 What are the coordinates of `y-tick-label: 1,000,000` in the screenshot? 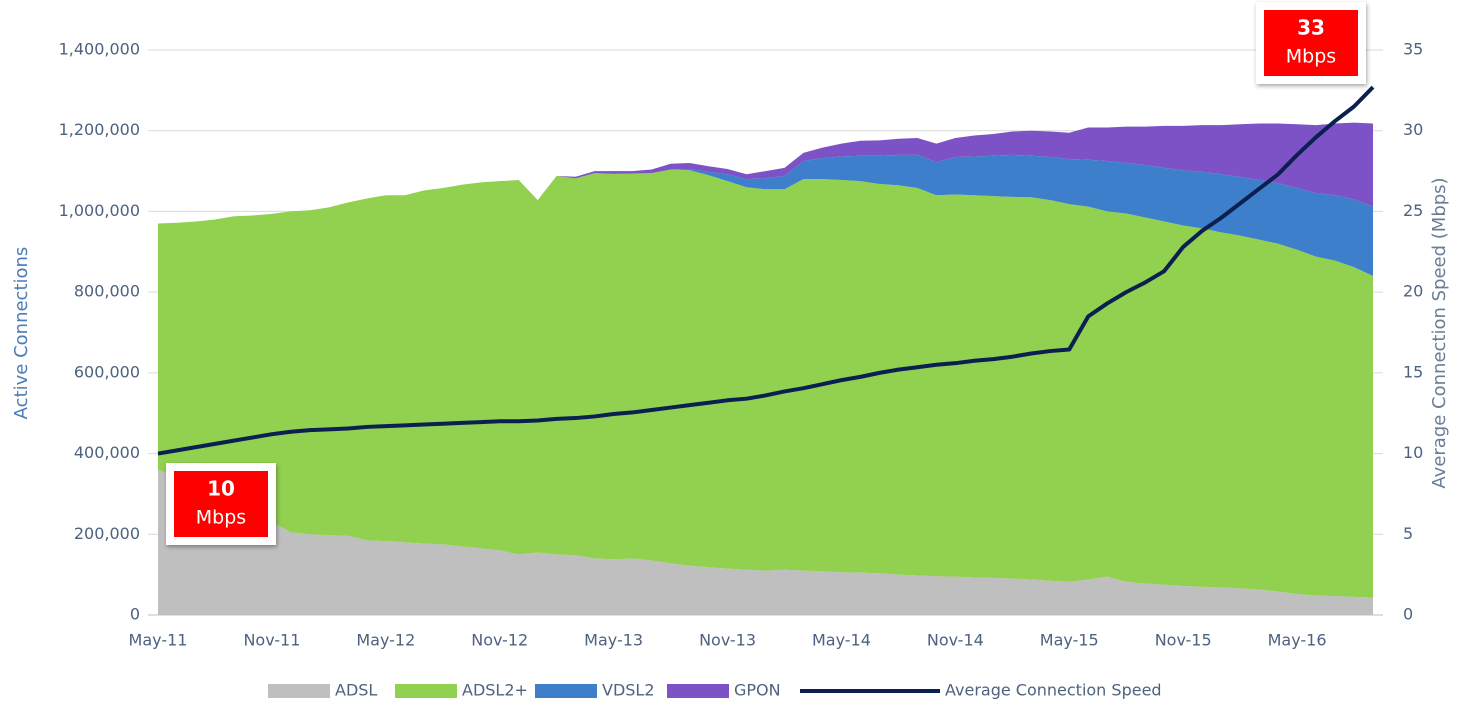 It's located at (99, 210).